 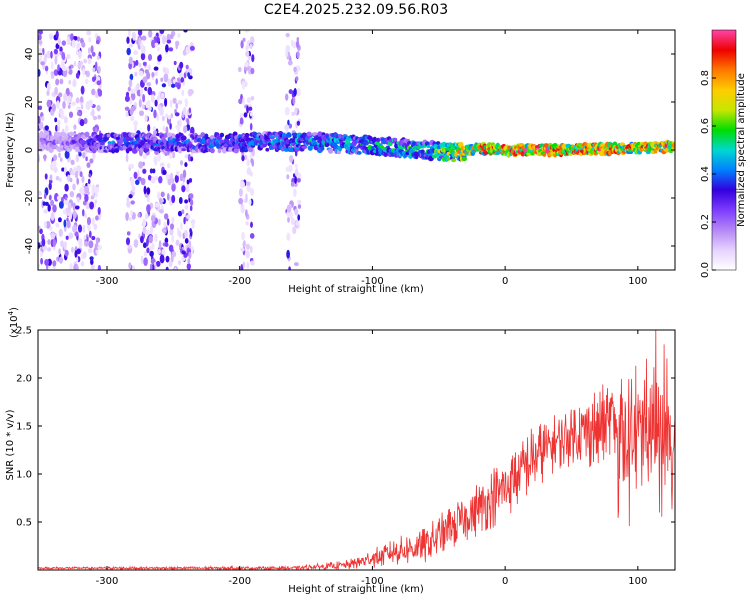 What do you see at coordinates (107, 581) in the screenshot?
I see `snr-x-tick-label: -300` at bounding box center [107, 581].